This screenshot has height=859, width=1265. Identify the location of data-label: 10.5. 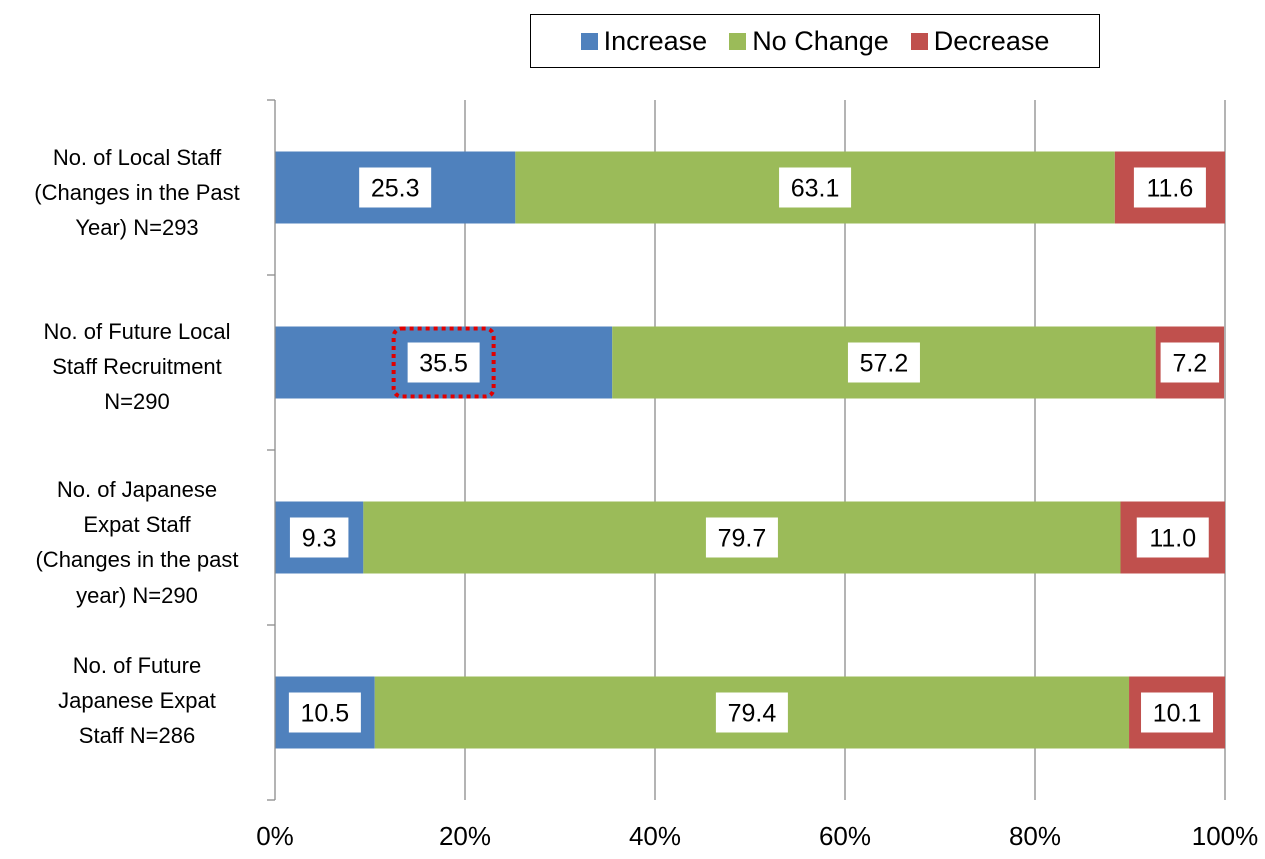
(325, 714).